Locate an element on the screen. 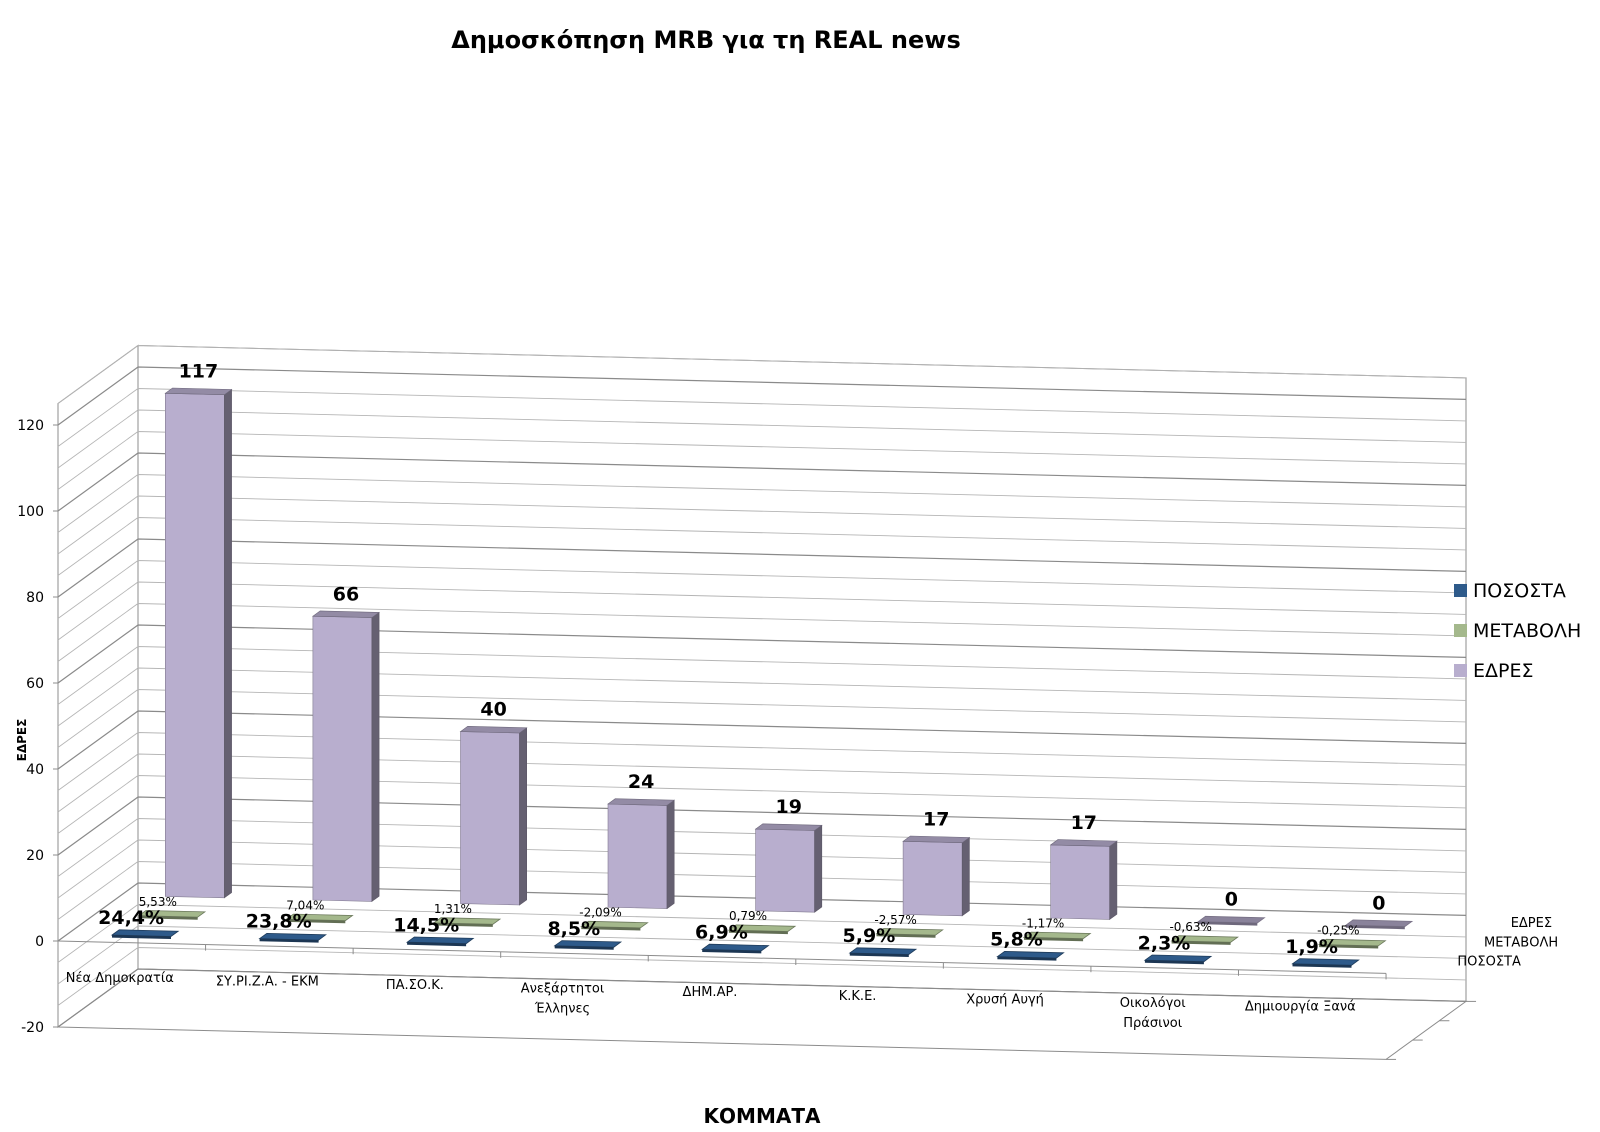  data-label-ΕΔΡΕΣ-2: 40 is located at coordinates (493, 710).